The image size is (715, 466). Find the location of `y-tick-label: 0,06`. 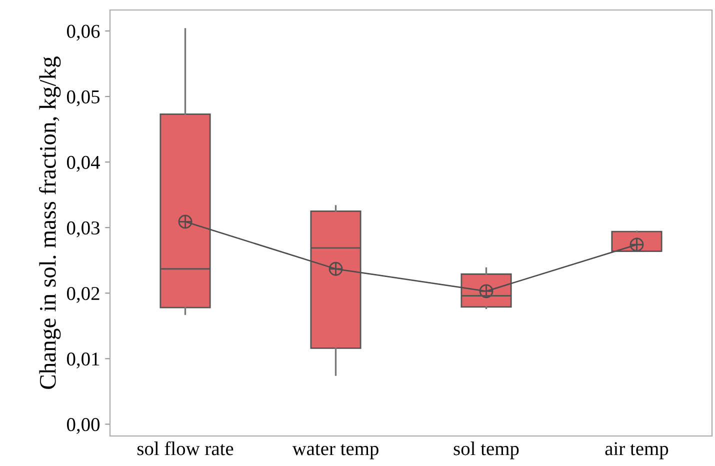

y-tick-label: 0,06 is located at coordinates (83, 32).